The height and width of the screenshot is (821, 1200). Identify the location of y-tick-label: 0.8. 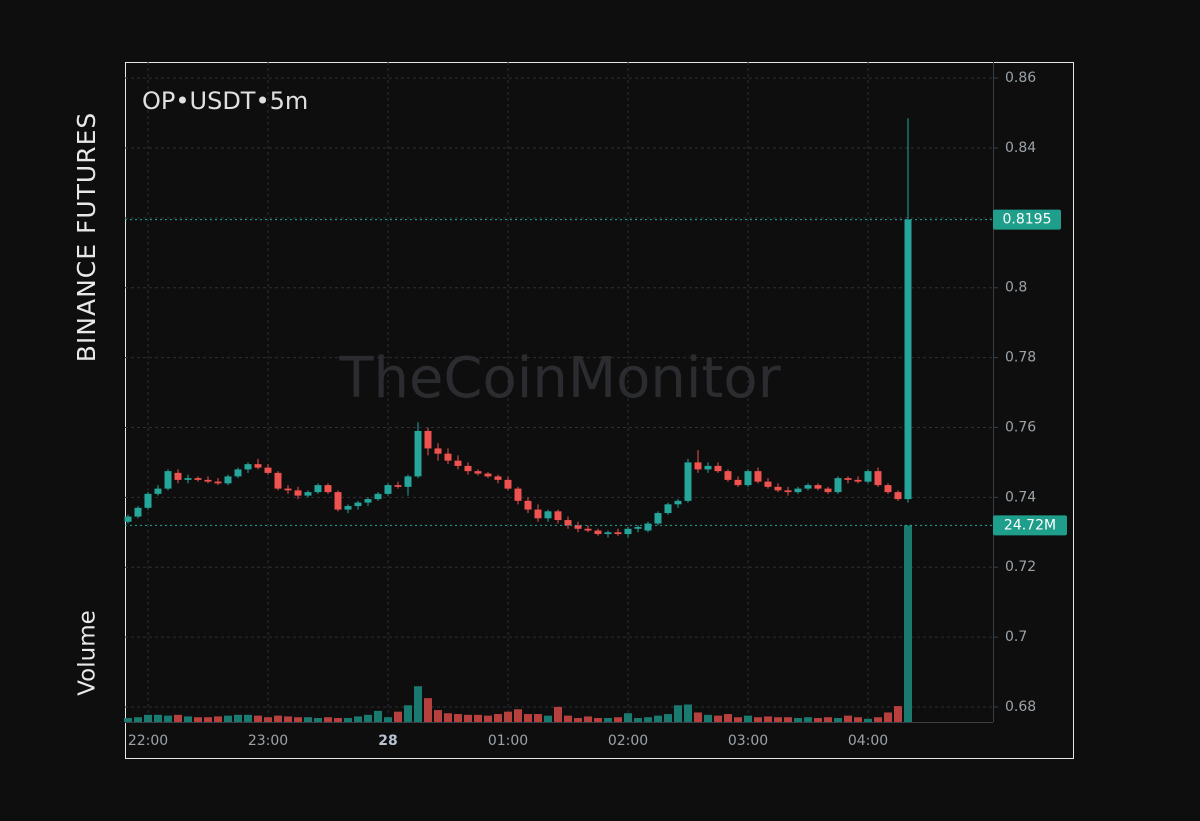
(1016, 288).